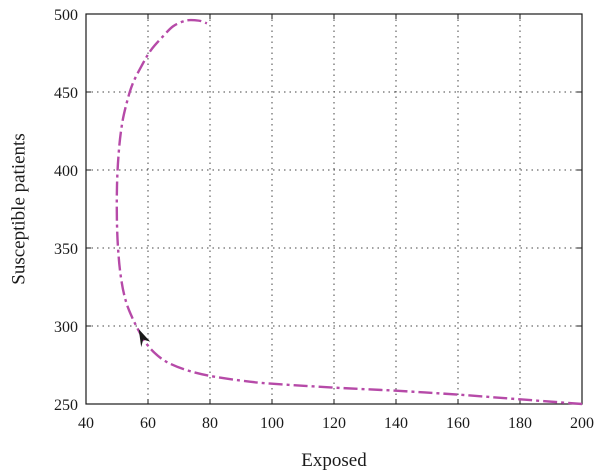  Describe the element at coordinates (66, 93) in the screenshot. I see `y-tick-label: 450` at that location.